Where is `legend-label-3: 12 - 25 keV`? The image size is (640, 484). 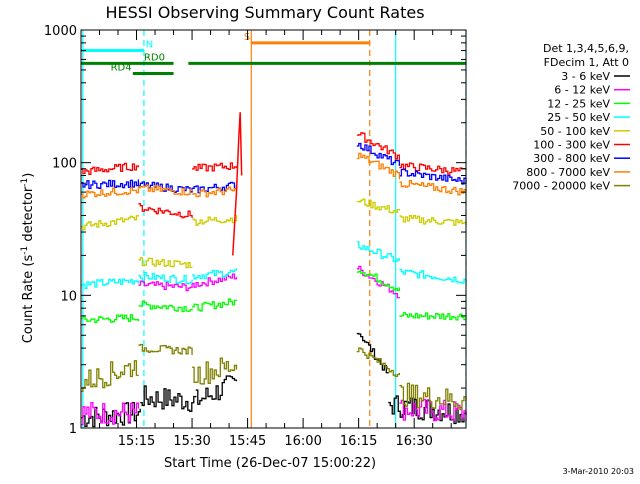 legend-label-3: 12 - 25 keV is located at coordinates (578, 103).